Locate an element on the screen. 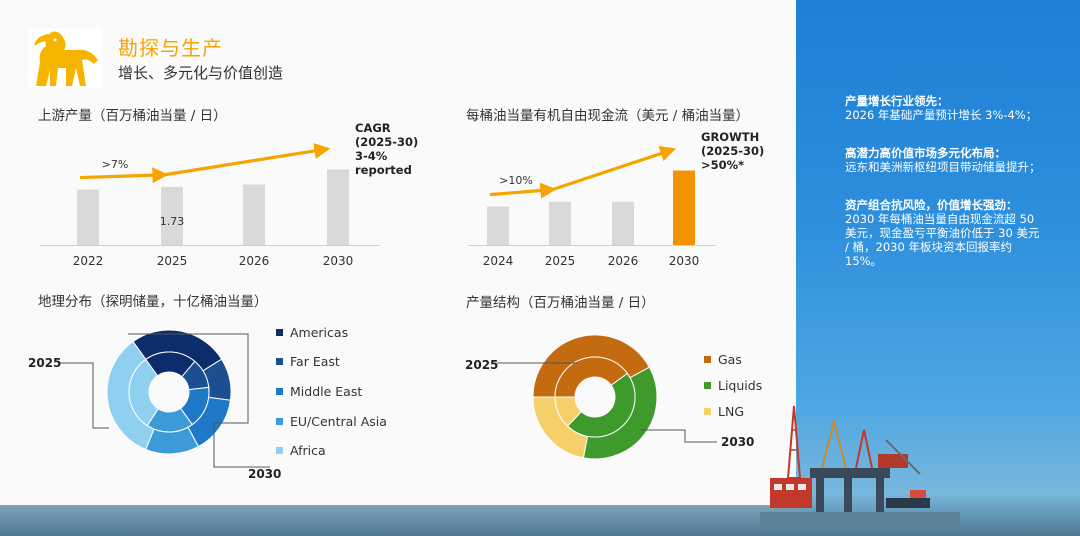 The height and width of the screenshot is (536, 1080). legend-item: EU/Central Asia is located at coordinates (331, 421).